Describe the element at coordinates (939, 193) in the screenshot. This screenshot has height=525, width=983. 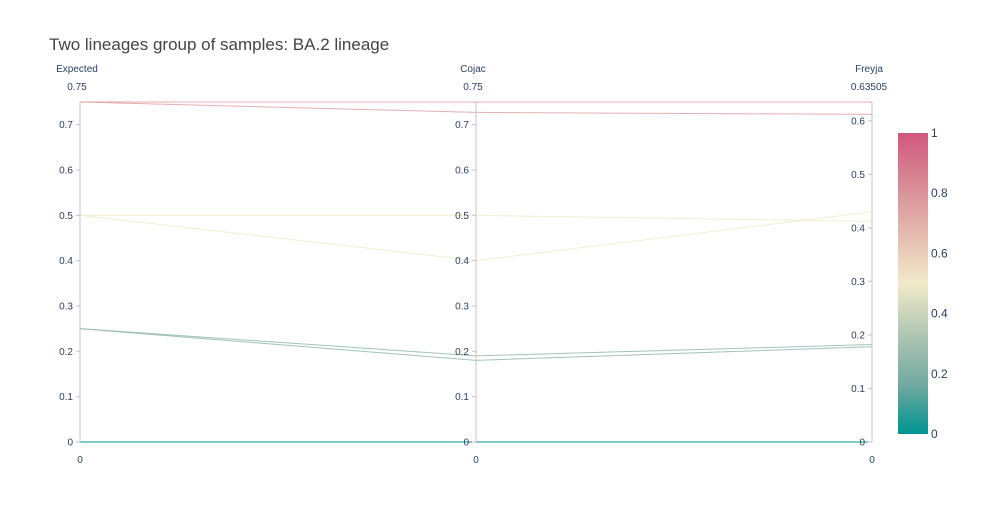
I see `colorbar-tick-label: 0.8` at that location.